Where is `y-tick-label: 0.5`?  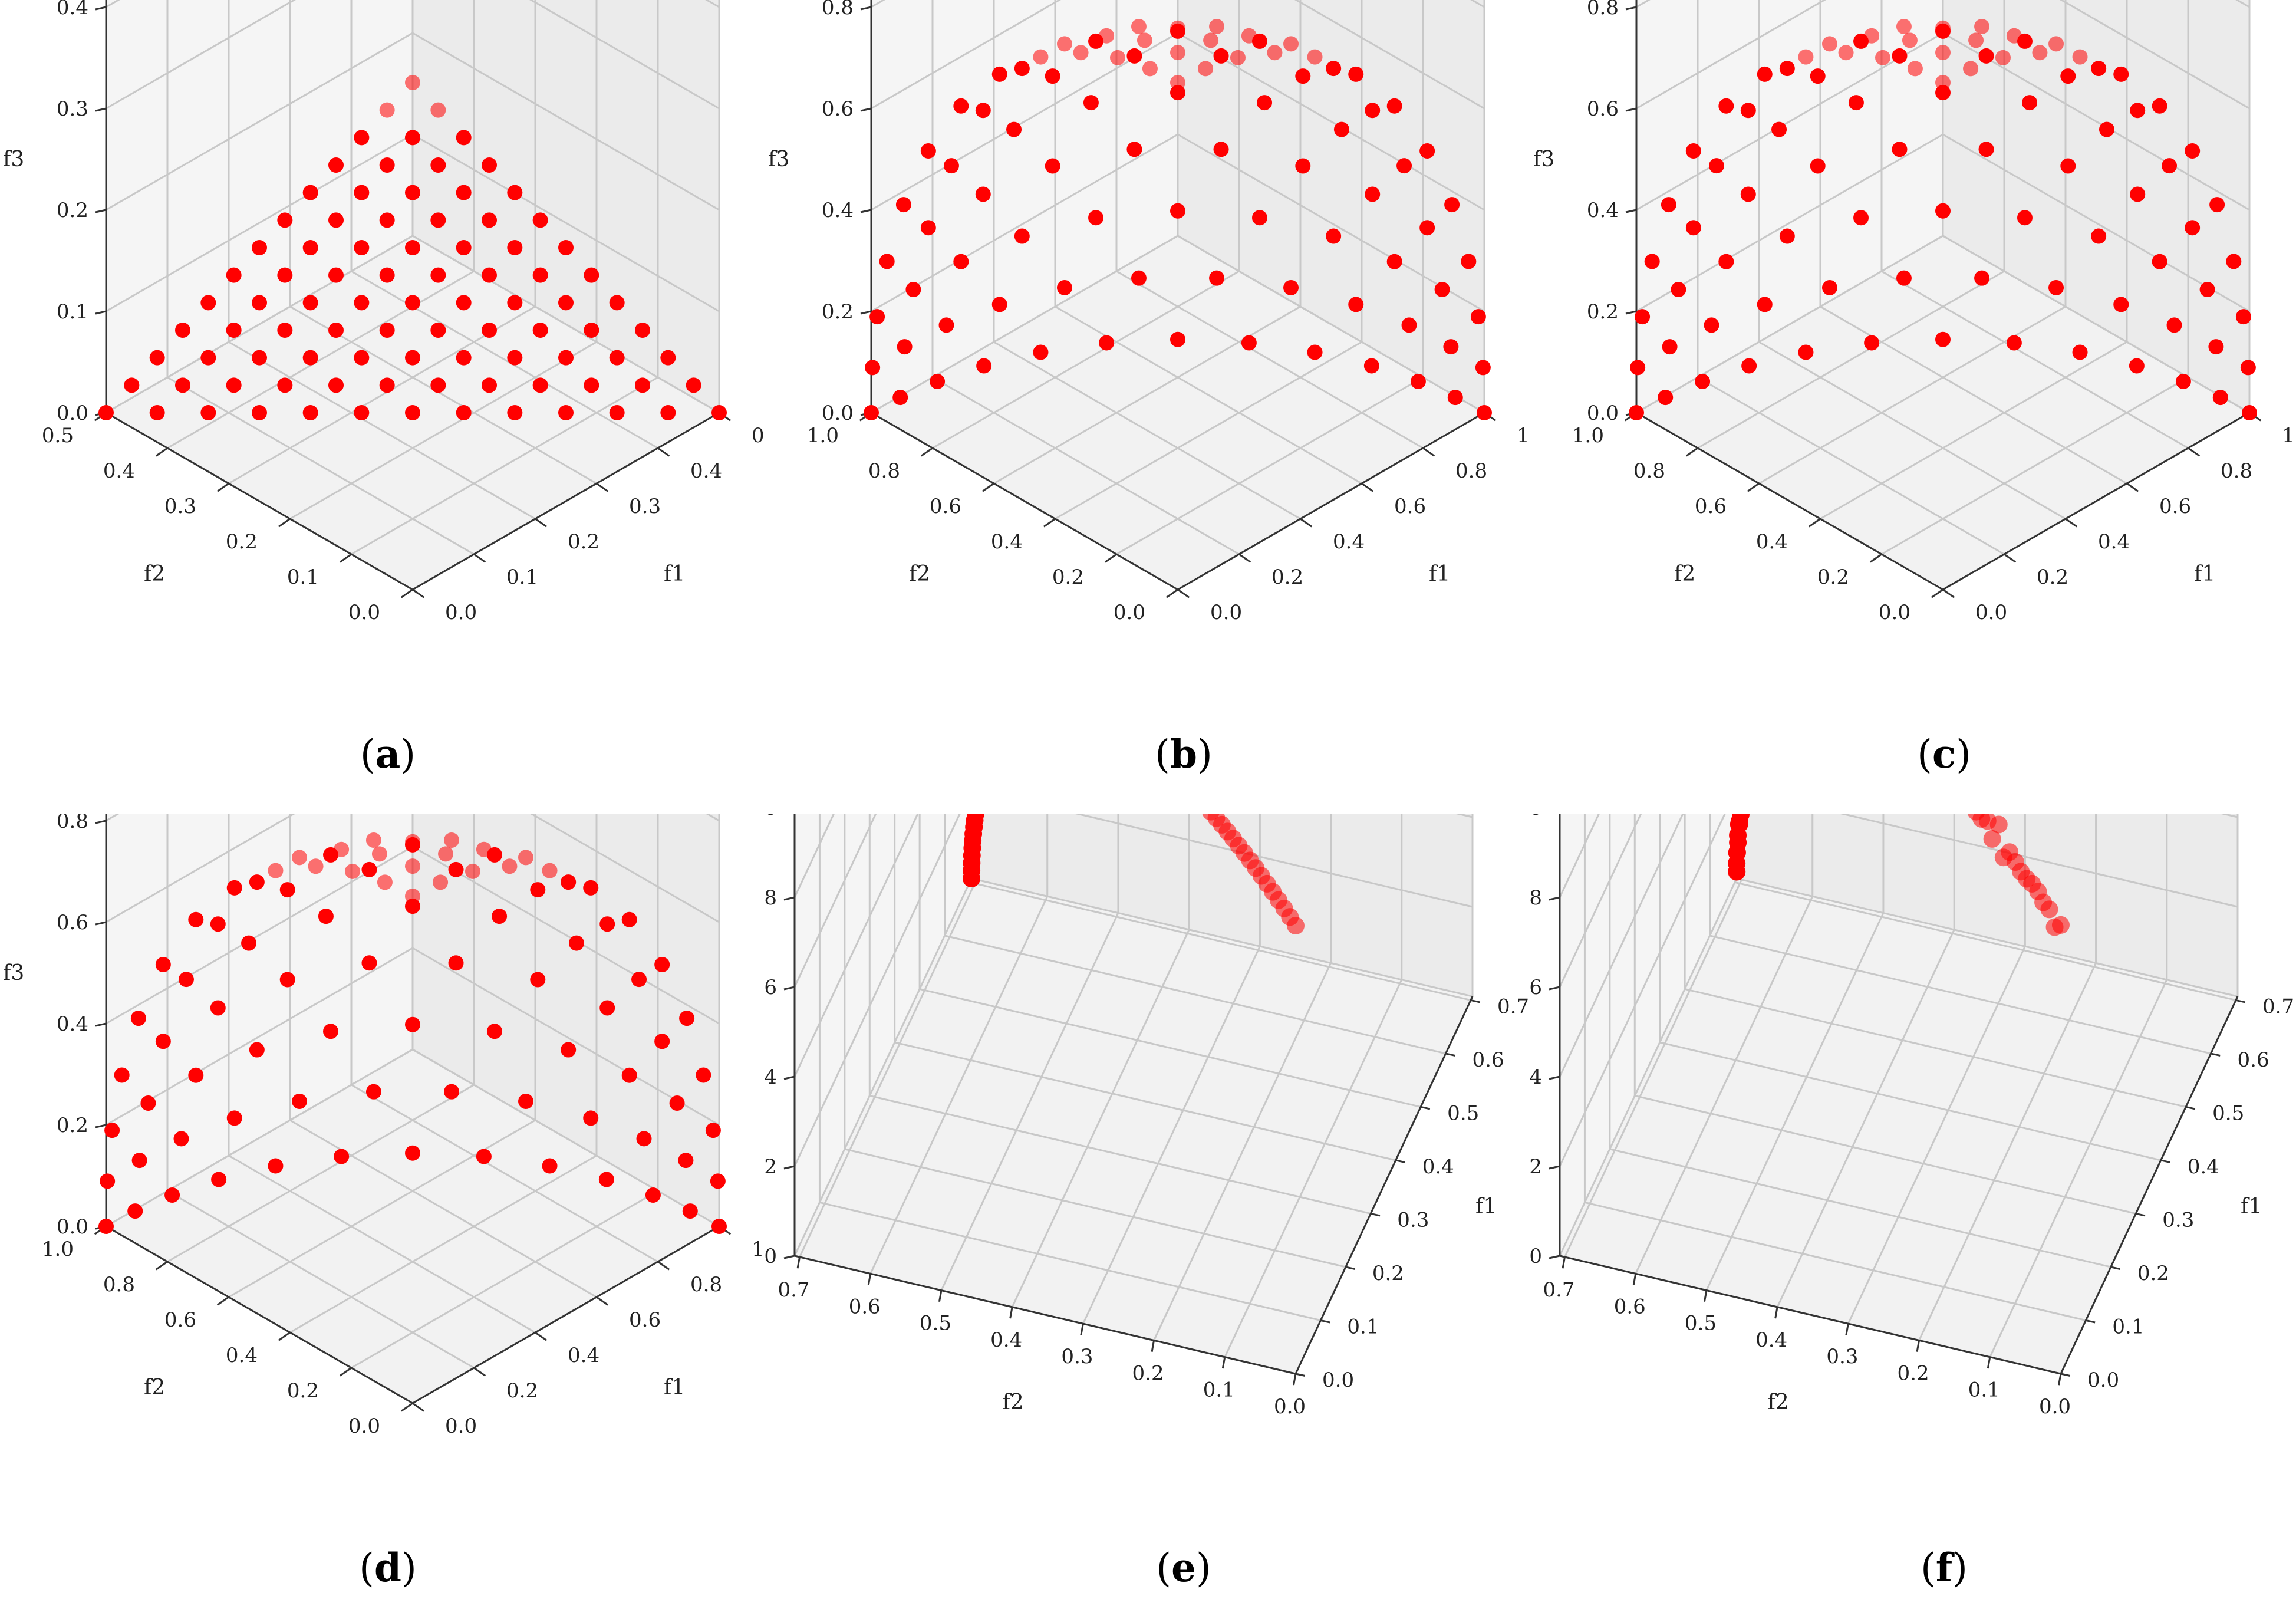 y-tick-label: 0.5 is located at coordinates (1701, 1323).